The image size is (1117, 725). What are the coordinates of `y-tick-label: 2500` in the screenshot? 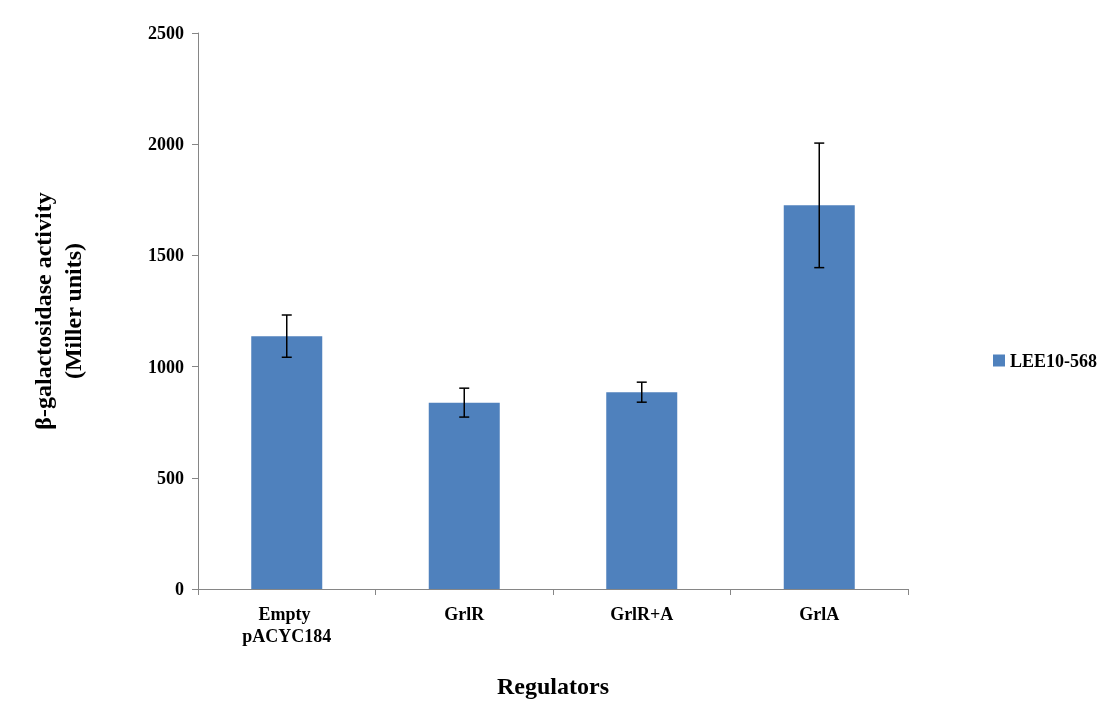 It's located at (166, 33).